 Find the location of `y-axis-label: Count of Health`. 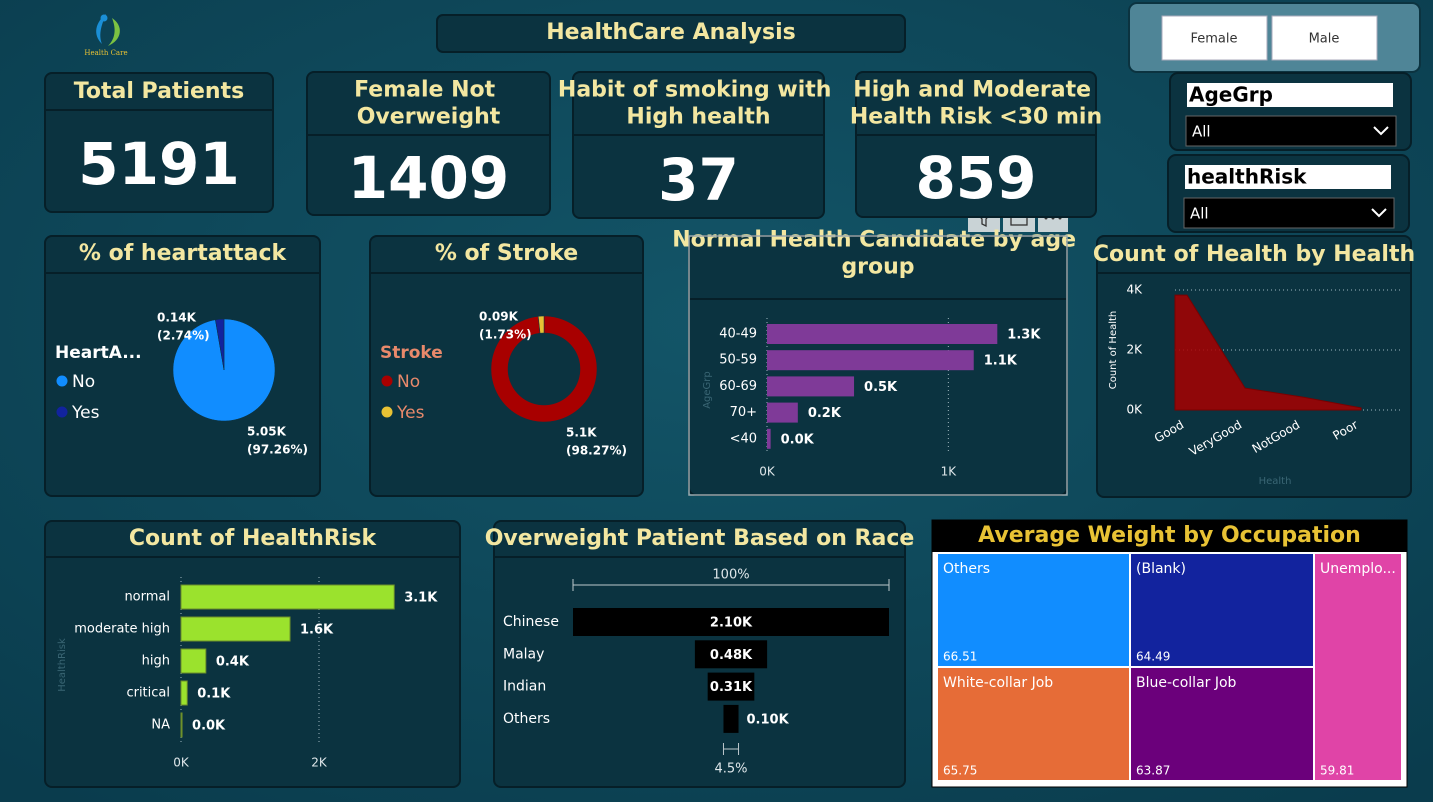

y-axis-label: Count of Health is located at coordinates (1113, 350).